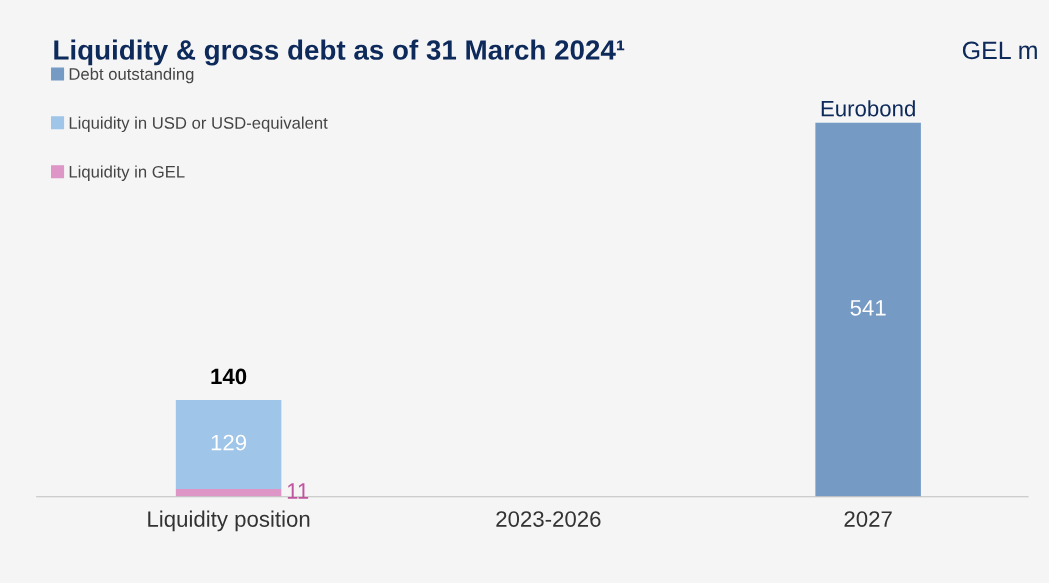  What do you see at coordinates (198, 124) in the screenshot?
I see `legend-label: Liquidity in USD or USD-equivalent` at bounding box center [198, 124].